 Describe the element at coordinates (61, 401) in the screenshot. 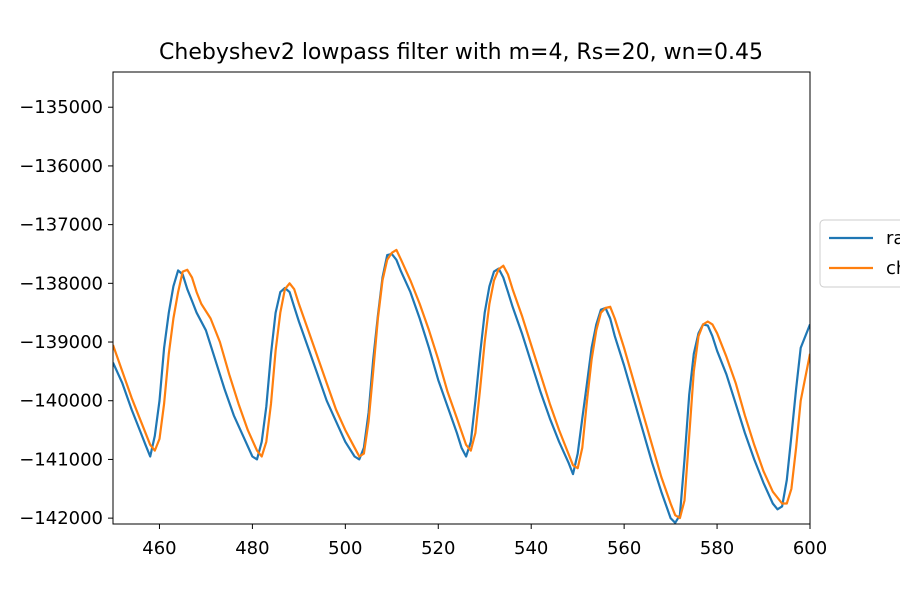

I see `y-tick-label: −140000` at that location.